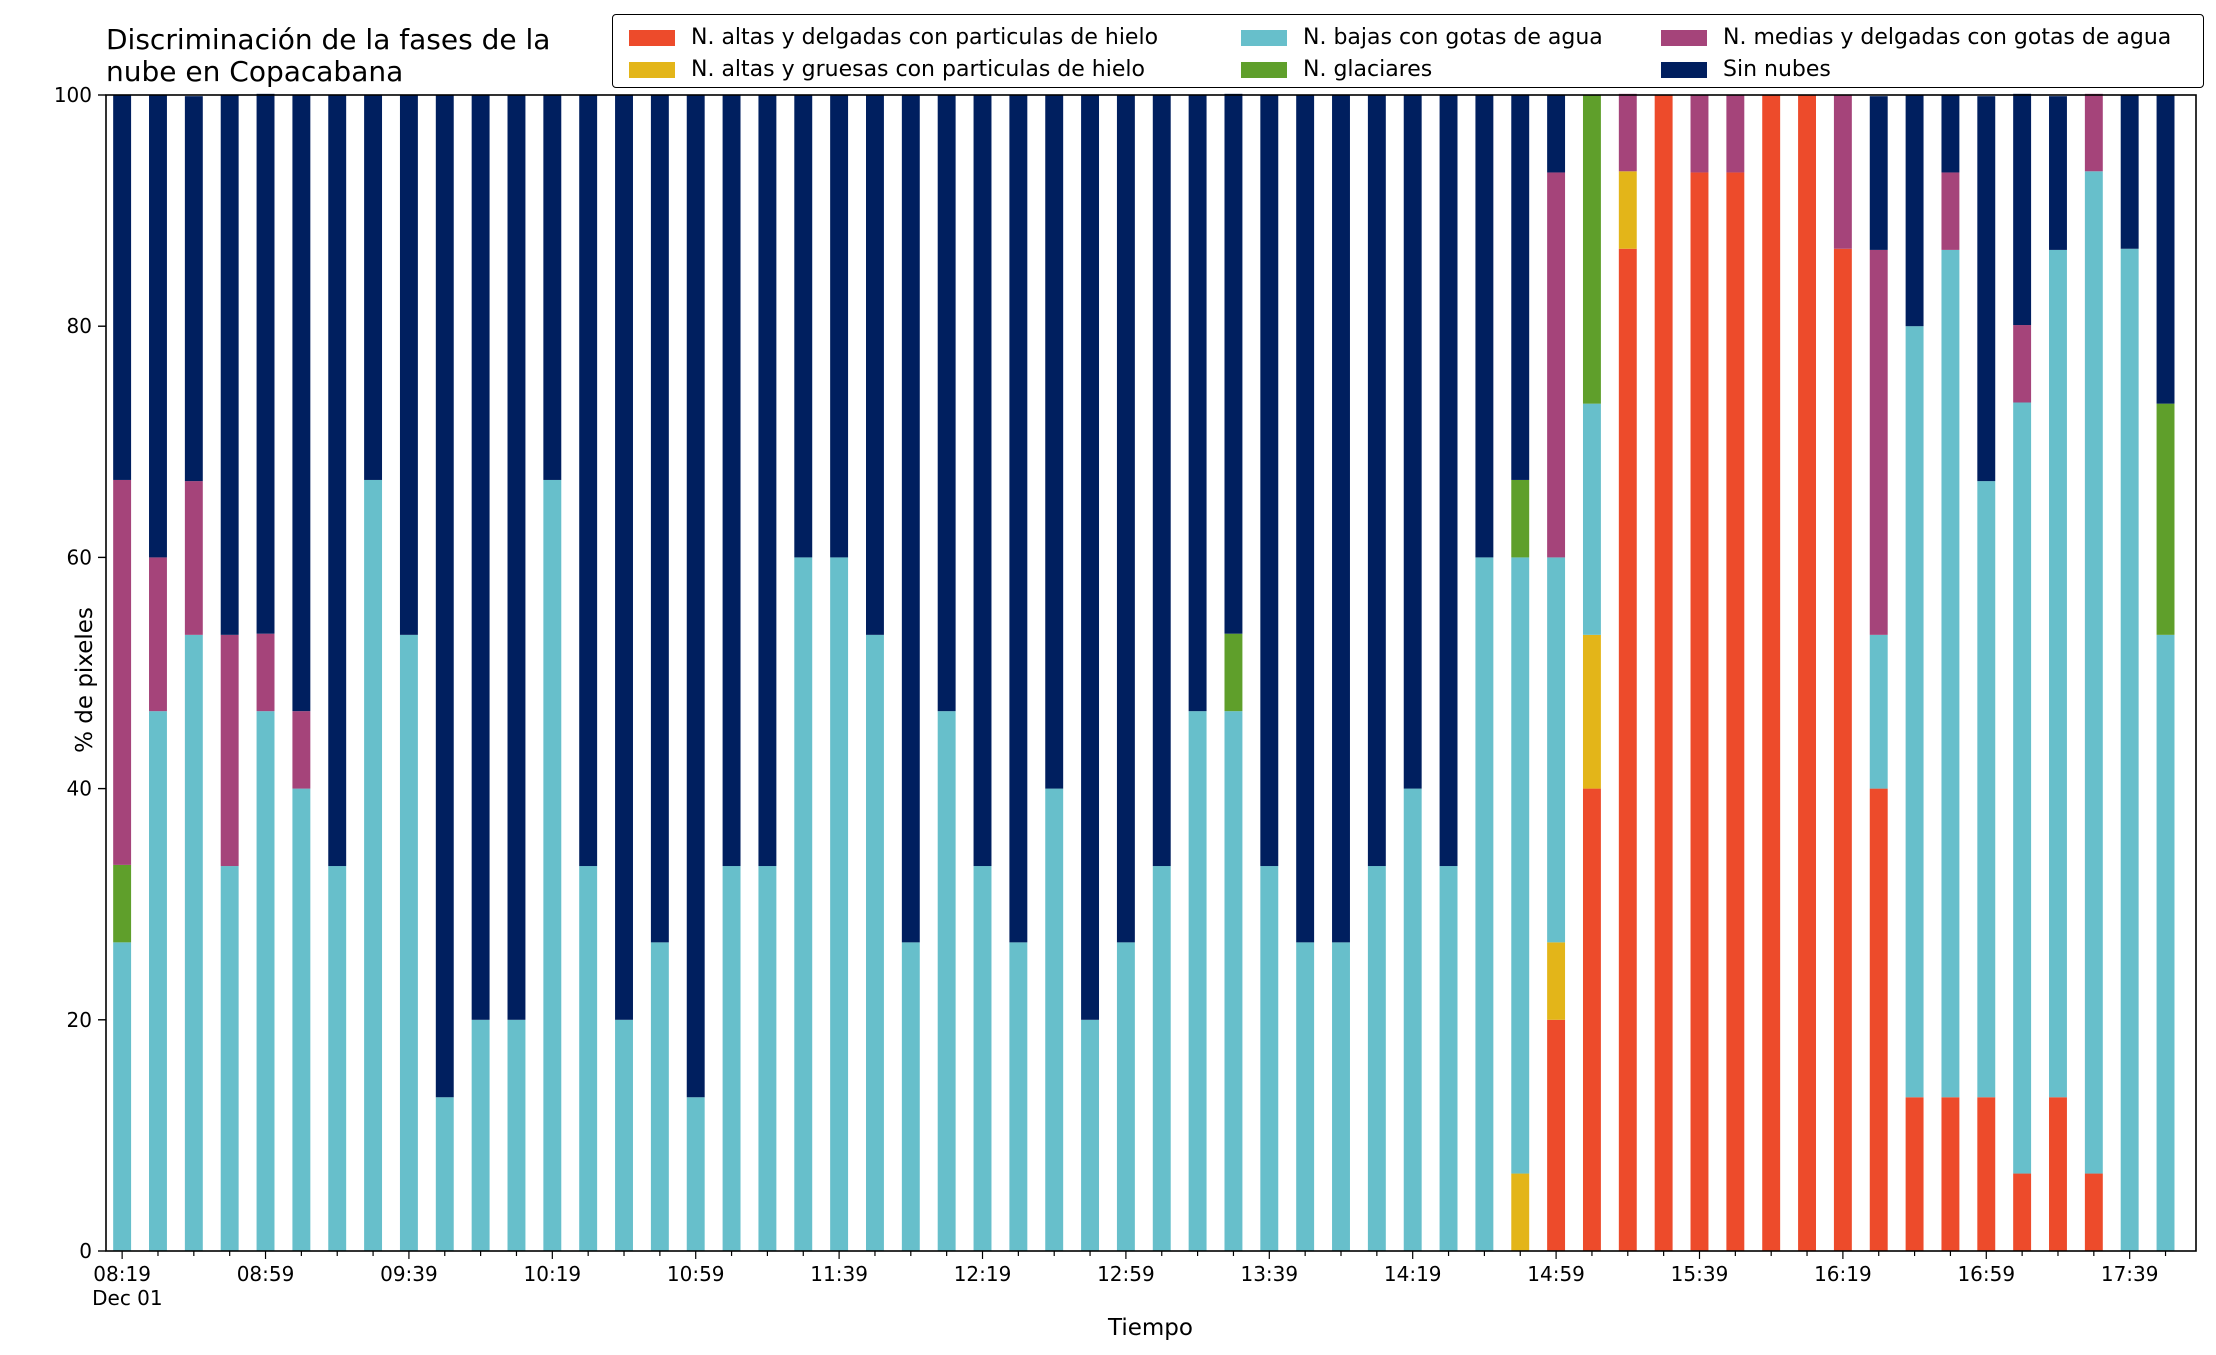 The width and height of the screenshot is (2216, 1355). Describe the element at coordinates (84, 680) in the screenshot. I see `y-axis-label: % de pixeles` at that location.